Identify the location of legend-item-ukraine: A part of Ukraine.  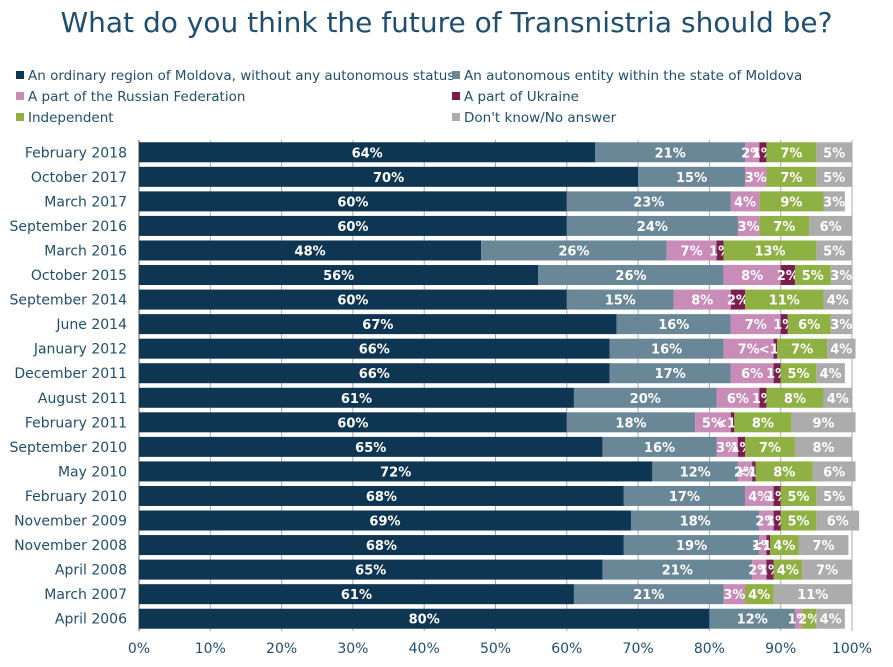
(515, 97).